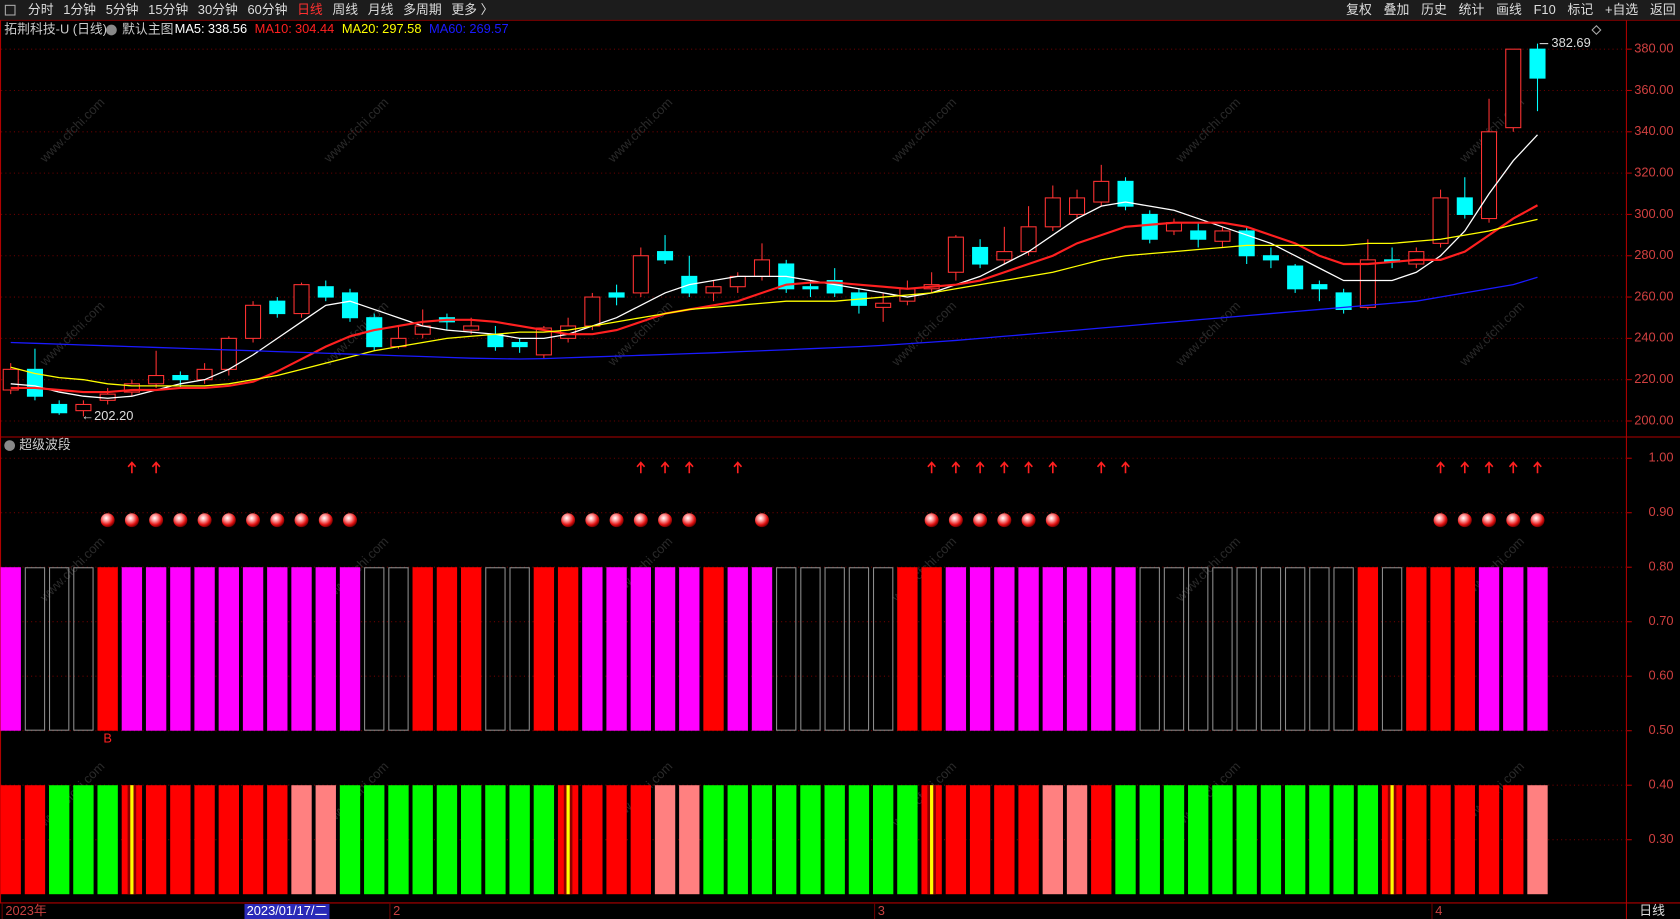  What do you see at coordinates (422, 9) in the screenshot?
I see `toolbar-item: 多周期` at bounding box center [422, 9].